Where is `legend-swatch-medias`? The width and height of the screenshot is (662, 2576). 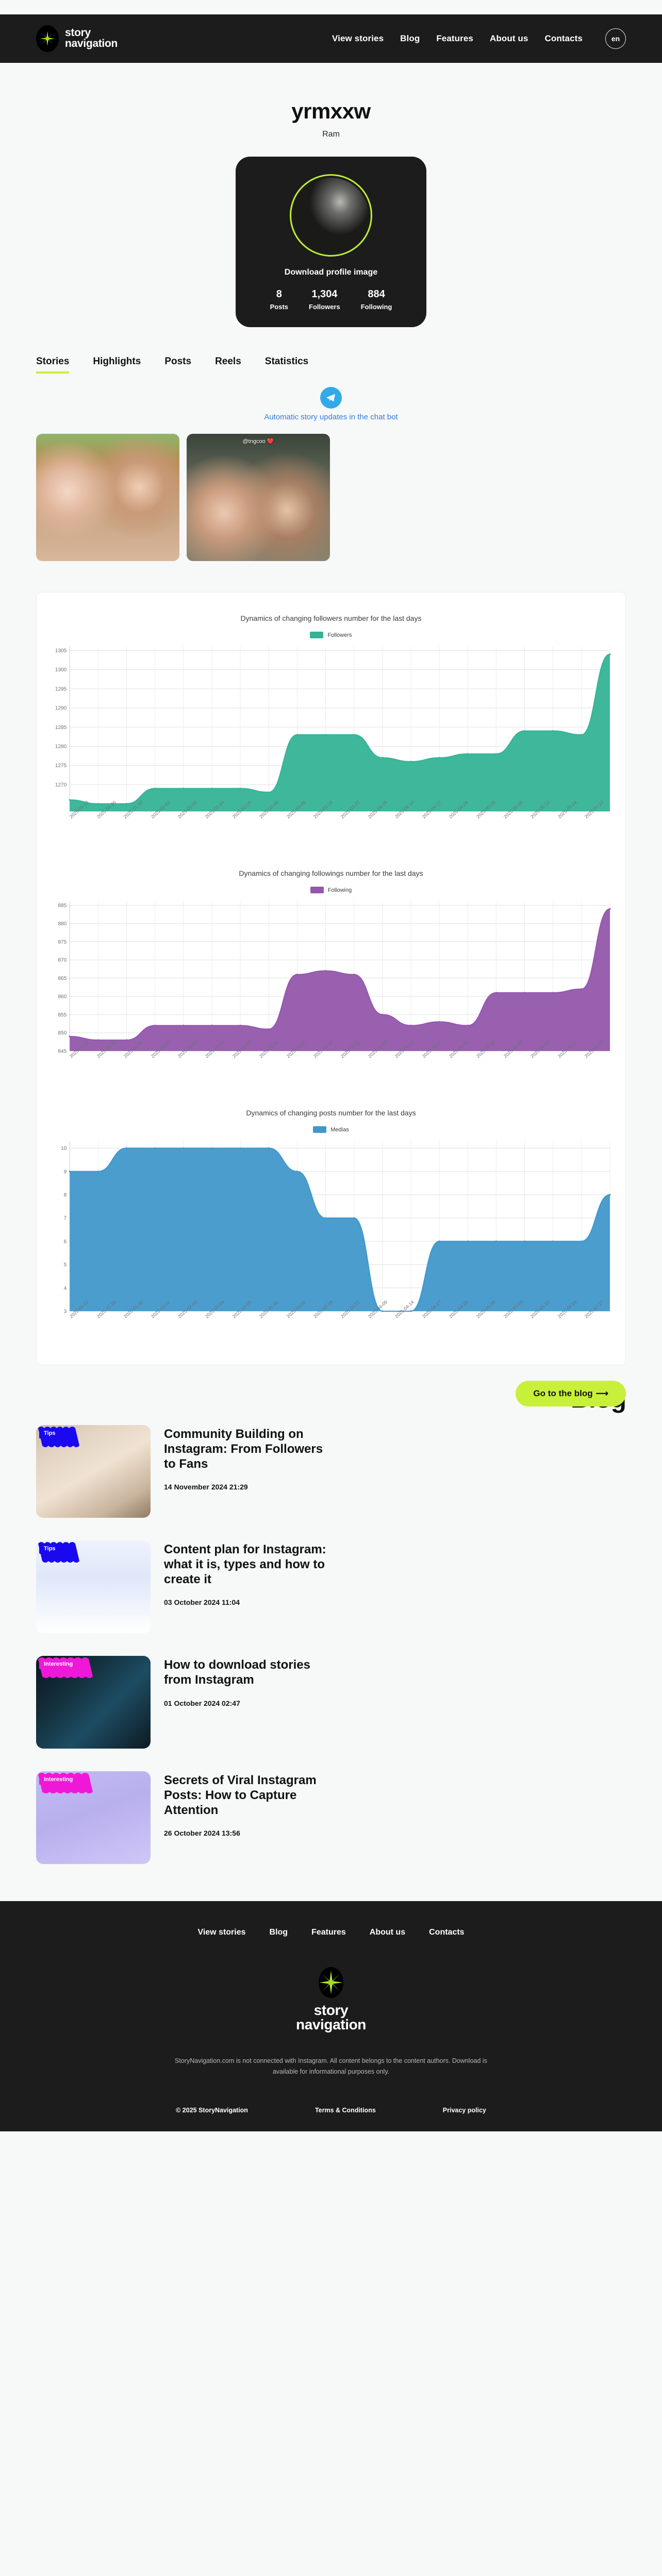 legend-swatch-medias is located at coordinates (320, 1129).